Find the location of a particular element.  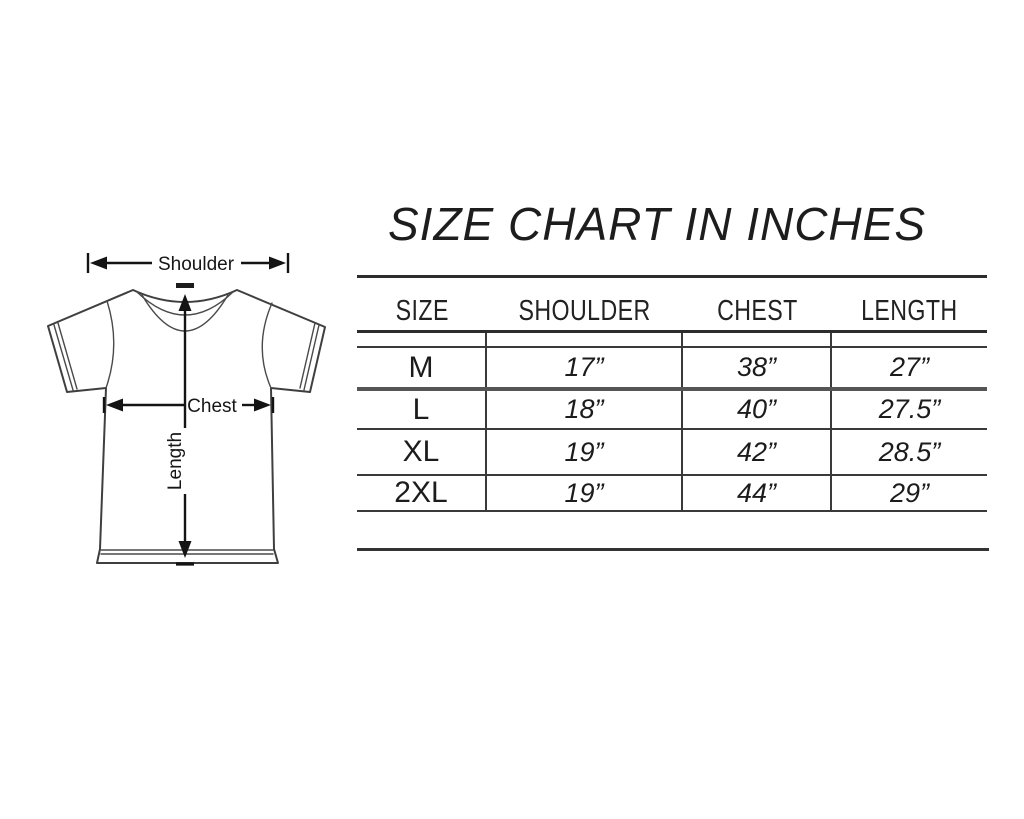

column-header-chest-label: CHEST is located at coordinates (757, 310).